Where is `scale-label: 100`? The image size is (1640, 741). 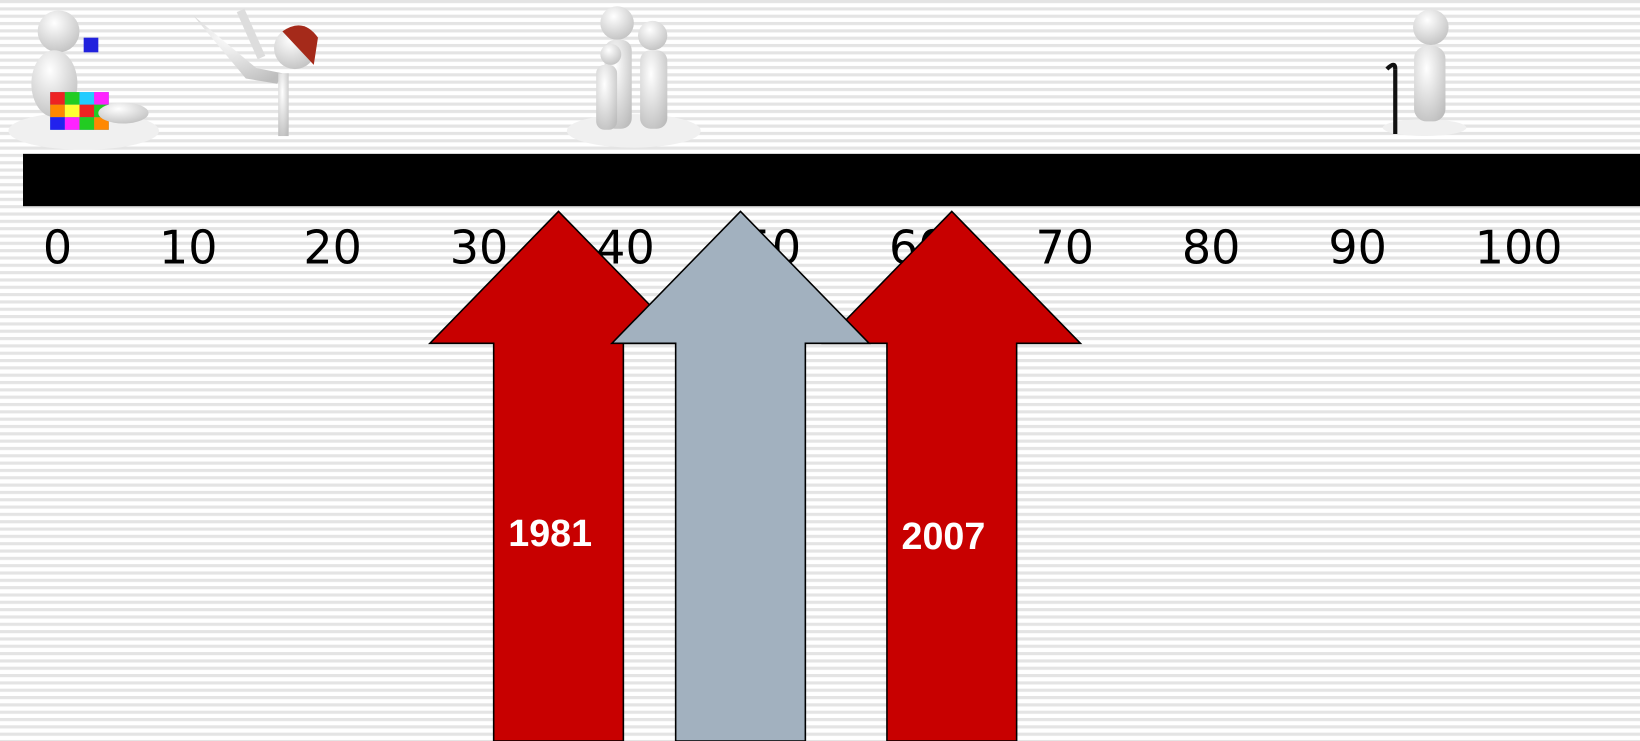
scale-label: 100 is located at coordinates (1519, 248).